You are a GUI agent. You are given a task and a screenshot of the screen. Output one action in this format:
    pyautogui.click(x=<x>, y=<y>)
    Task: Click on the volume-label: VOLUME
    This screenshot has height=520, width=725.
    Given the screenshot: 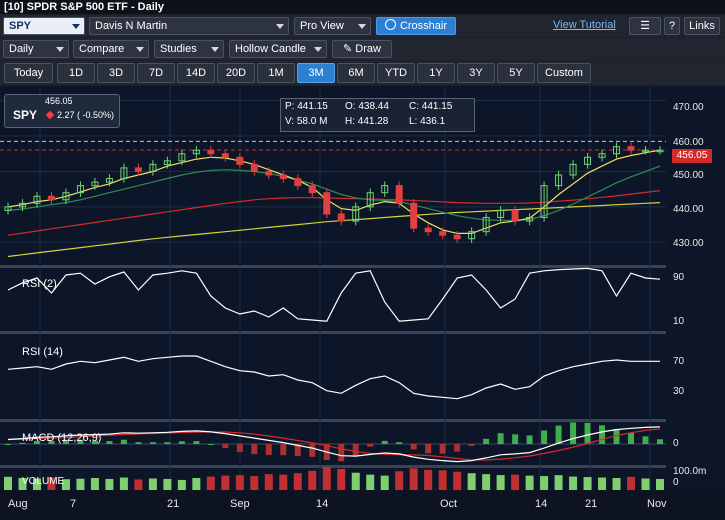 What is the action you would take?
    pyautogui.click(x=43, y=481)
    